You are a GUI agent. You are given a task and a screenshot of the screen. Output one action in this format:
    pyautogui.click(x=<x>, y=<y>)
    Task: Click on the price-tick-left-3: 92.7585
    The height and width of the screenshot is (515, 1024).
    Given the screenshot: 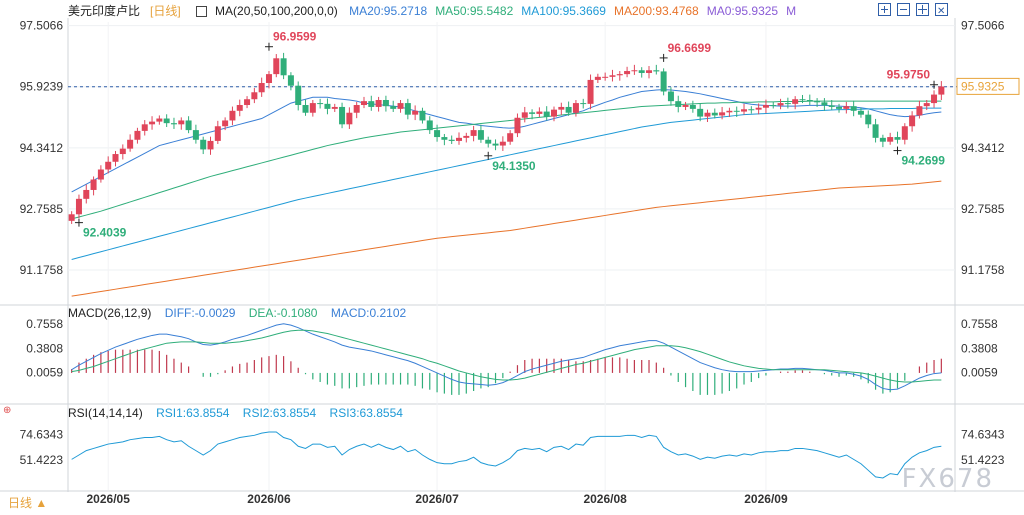 What is the action you would take?
    pyautogui.click(x=42, y=209)
    